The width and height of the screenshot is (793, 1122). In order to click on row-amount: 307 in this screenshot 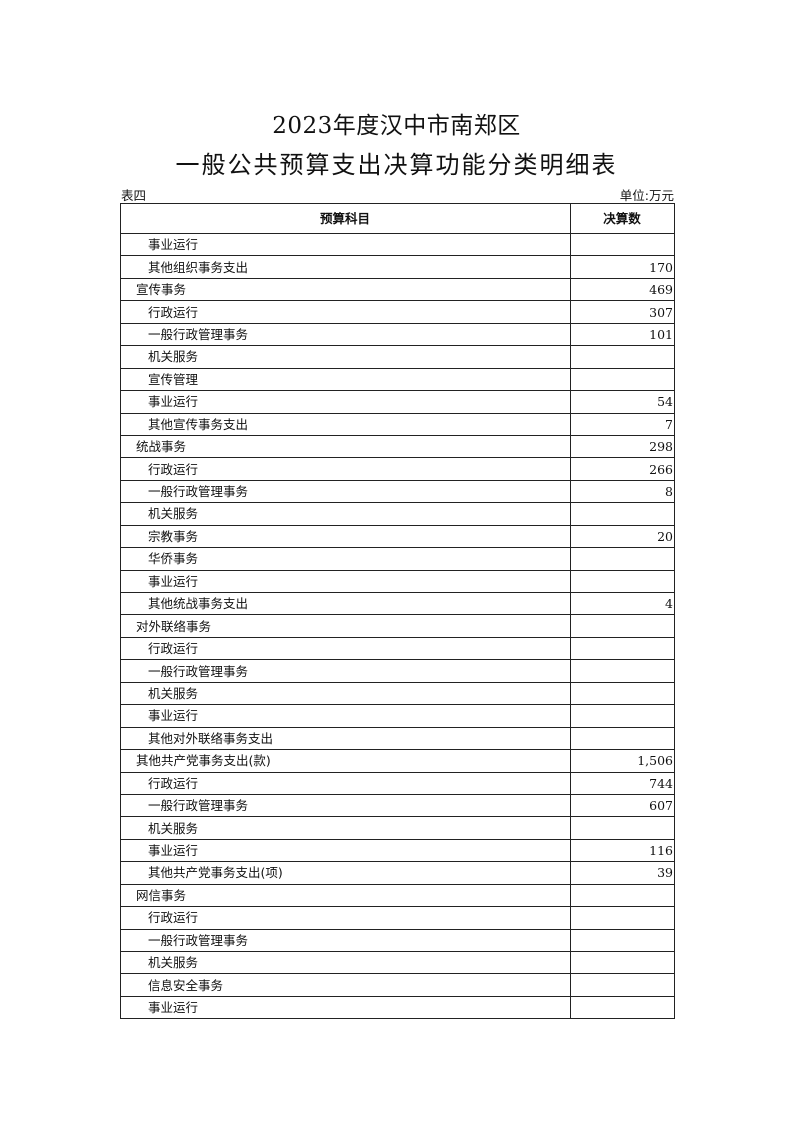, I will do `click(622, 312)`.